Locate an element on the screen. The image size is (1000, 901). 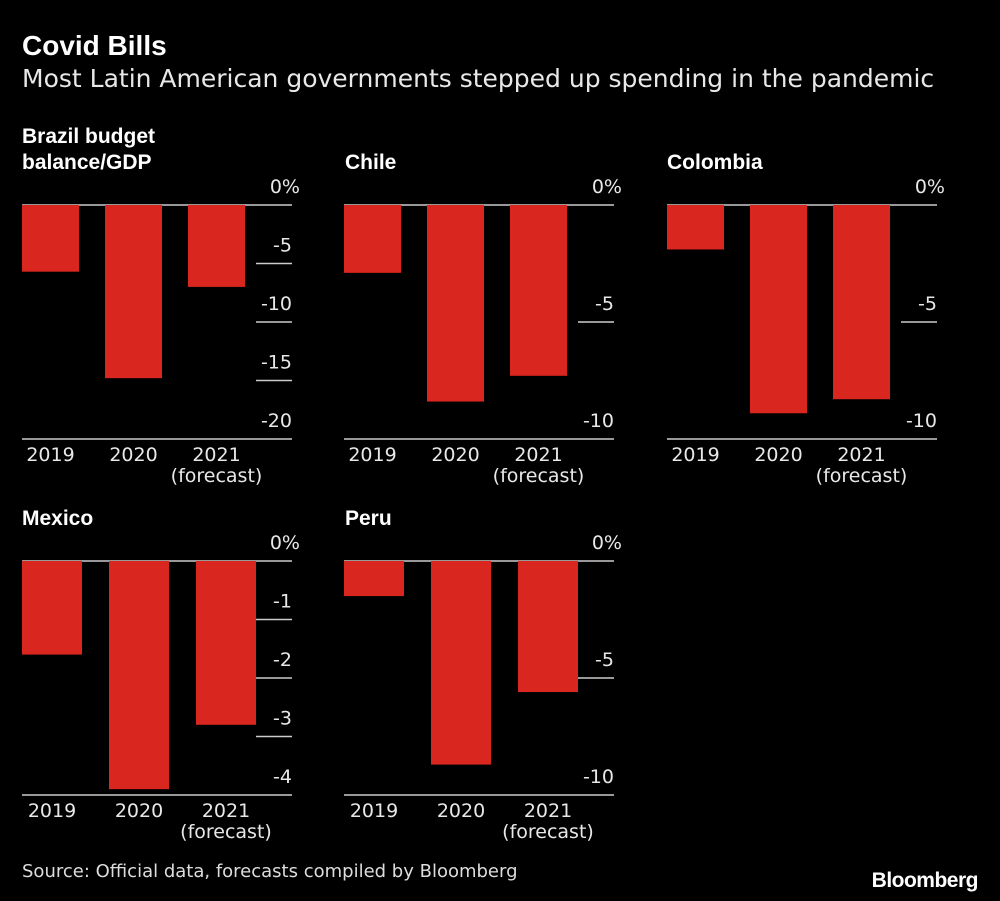
tick-label: -1 is located at coordinates (282, 602).